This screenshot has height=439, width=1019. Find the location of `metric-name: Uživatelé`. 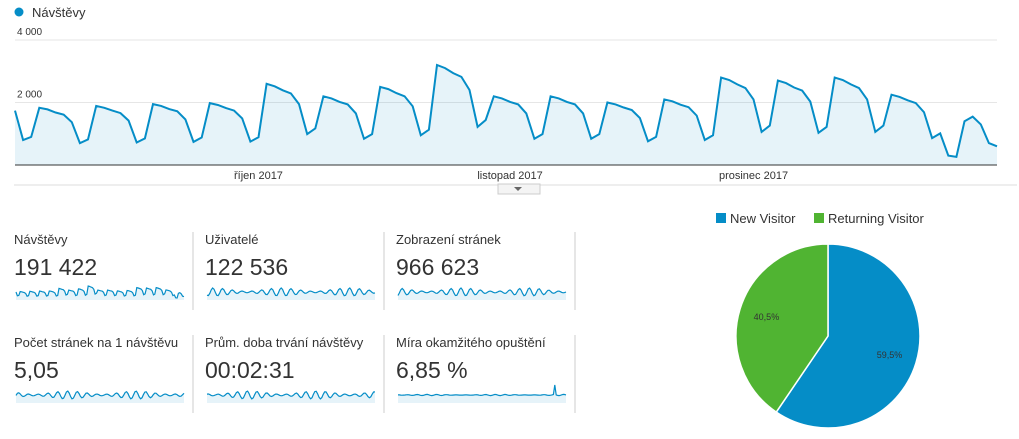

metric-name: Uživatelé is located at coordinates (231, 239).